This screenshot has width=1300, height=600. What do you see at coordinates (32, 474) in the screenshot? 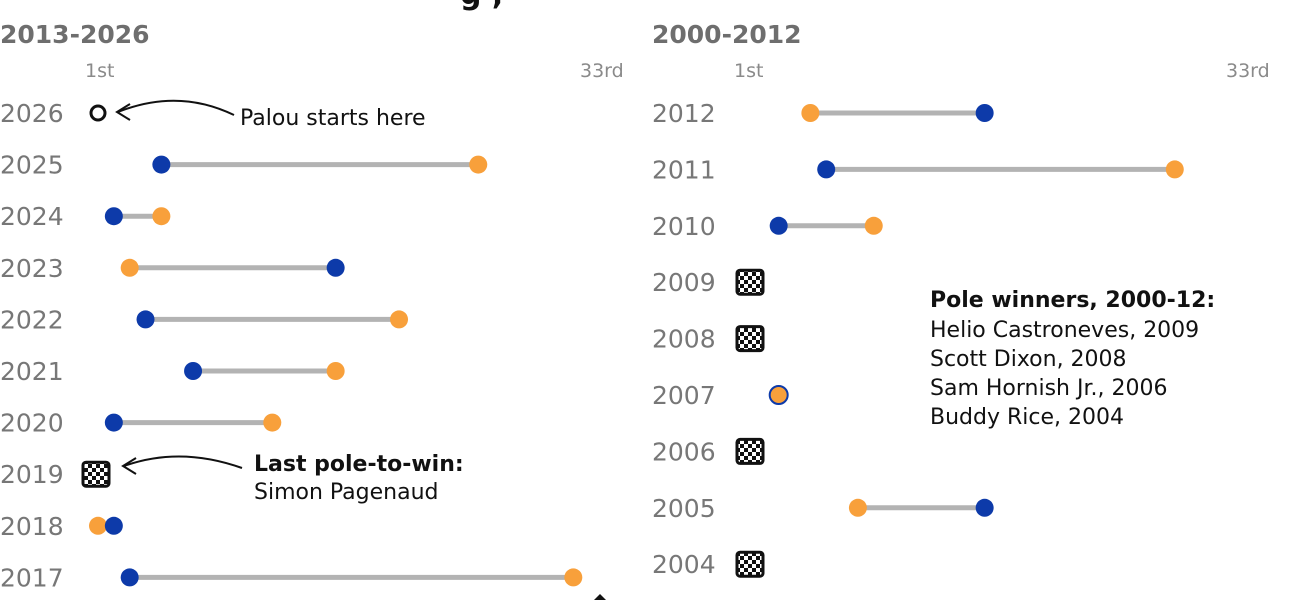
I see `year-label: 2019` at bounding box center [32, 474].